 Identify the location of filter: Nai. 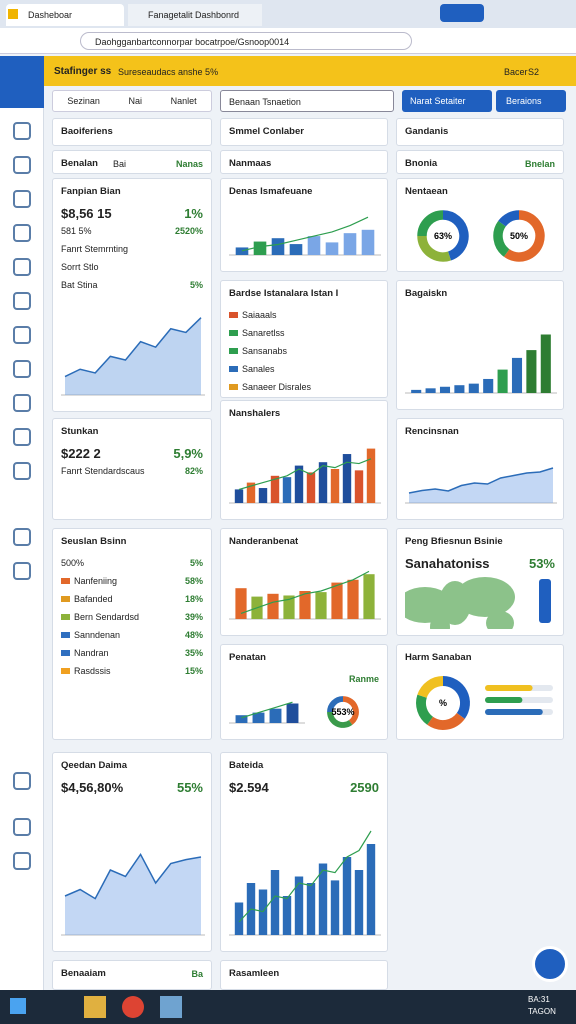
(135, 101).